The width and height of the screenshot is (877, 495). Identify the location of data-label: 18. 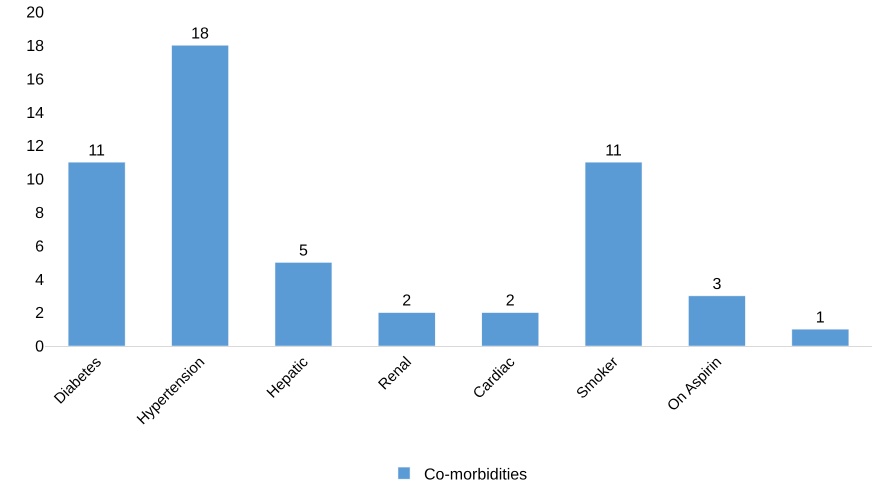
(200, 33).